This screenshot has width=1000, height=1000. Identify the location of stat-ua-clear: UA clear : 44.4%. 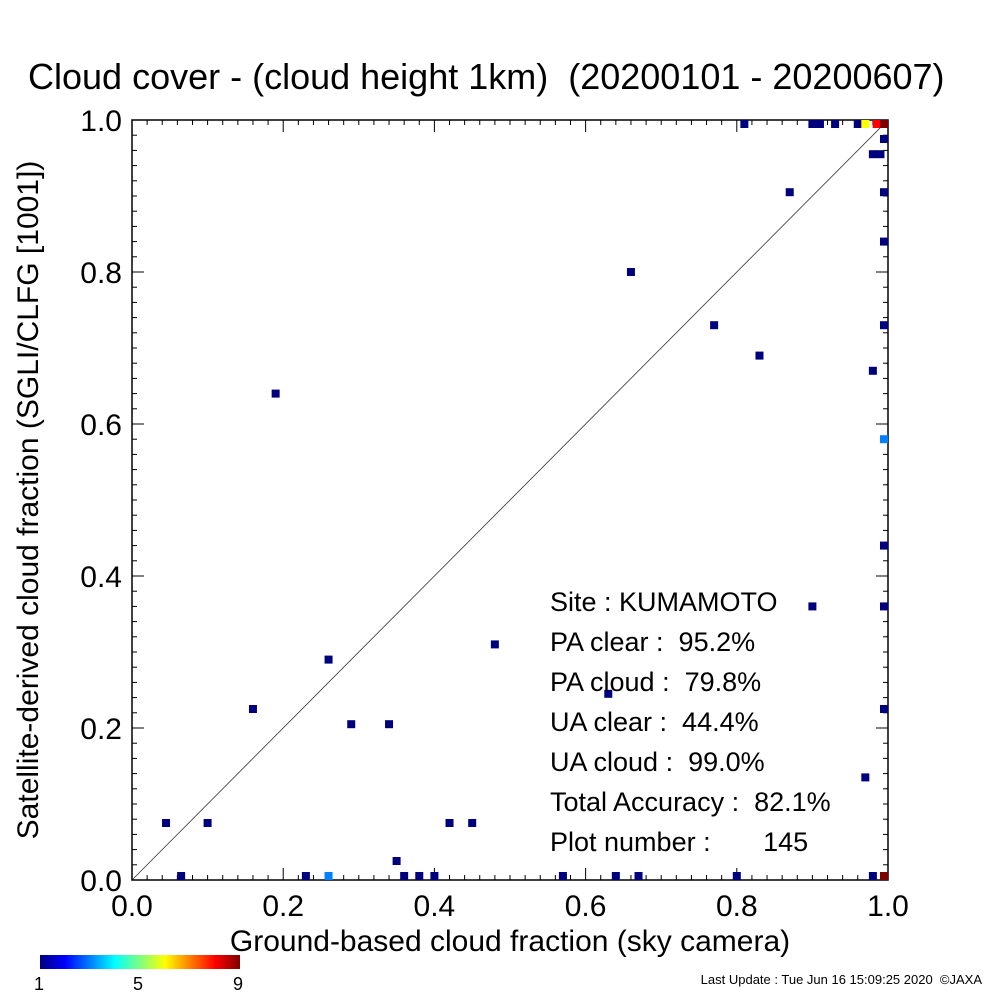
(654, 722).